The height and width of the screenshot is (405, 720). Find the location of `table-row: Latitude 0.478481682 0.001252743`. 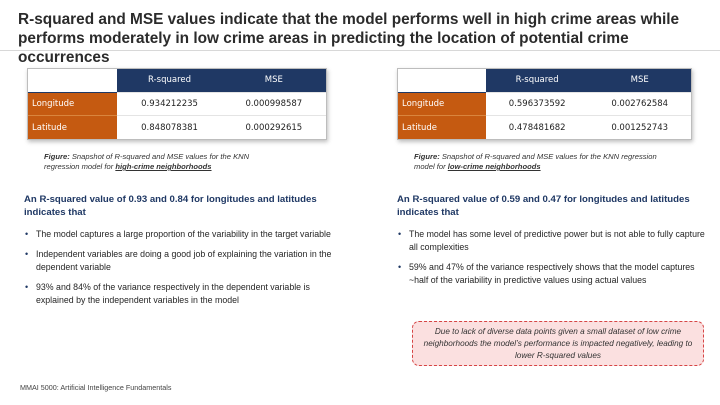

table-row: Latitude 0.478481682 0.001252743 is located at coordinates (544, 127).